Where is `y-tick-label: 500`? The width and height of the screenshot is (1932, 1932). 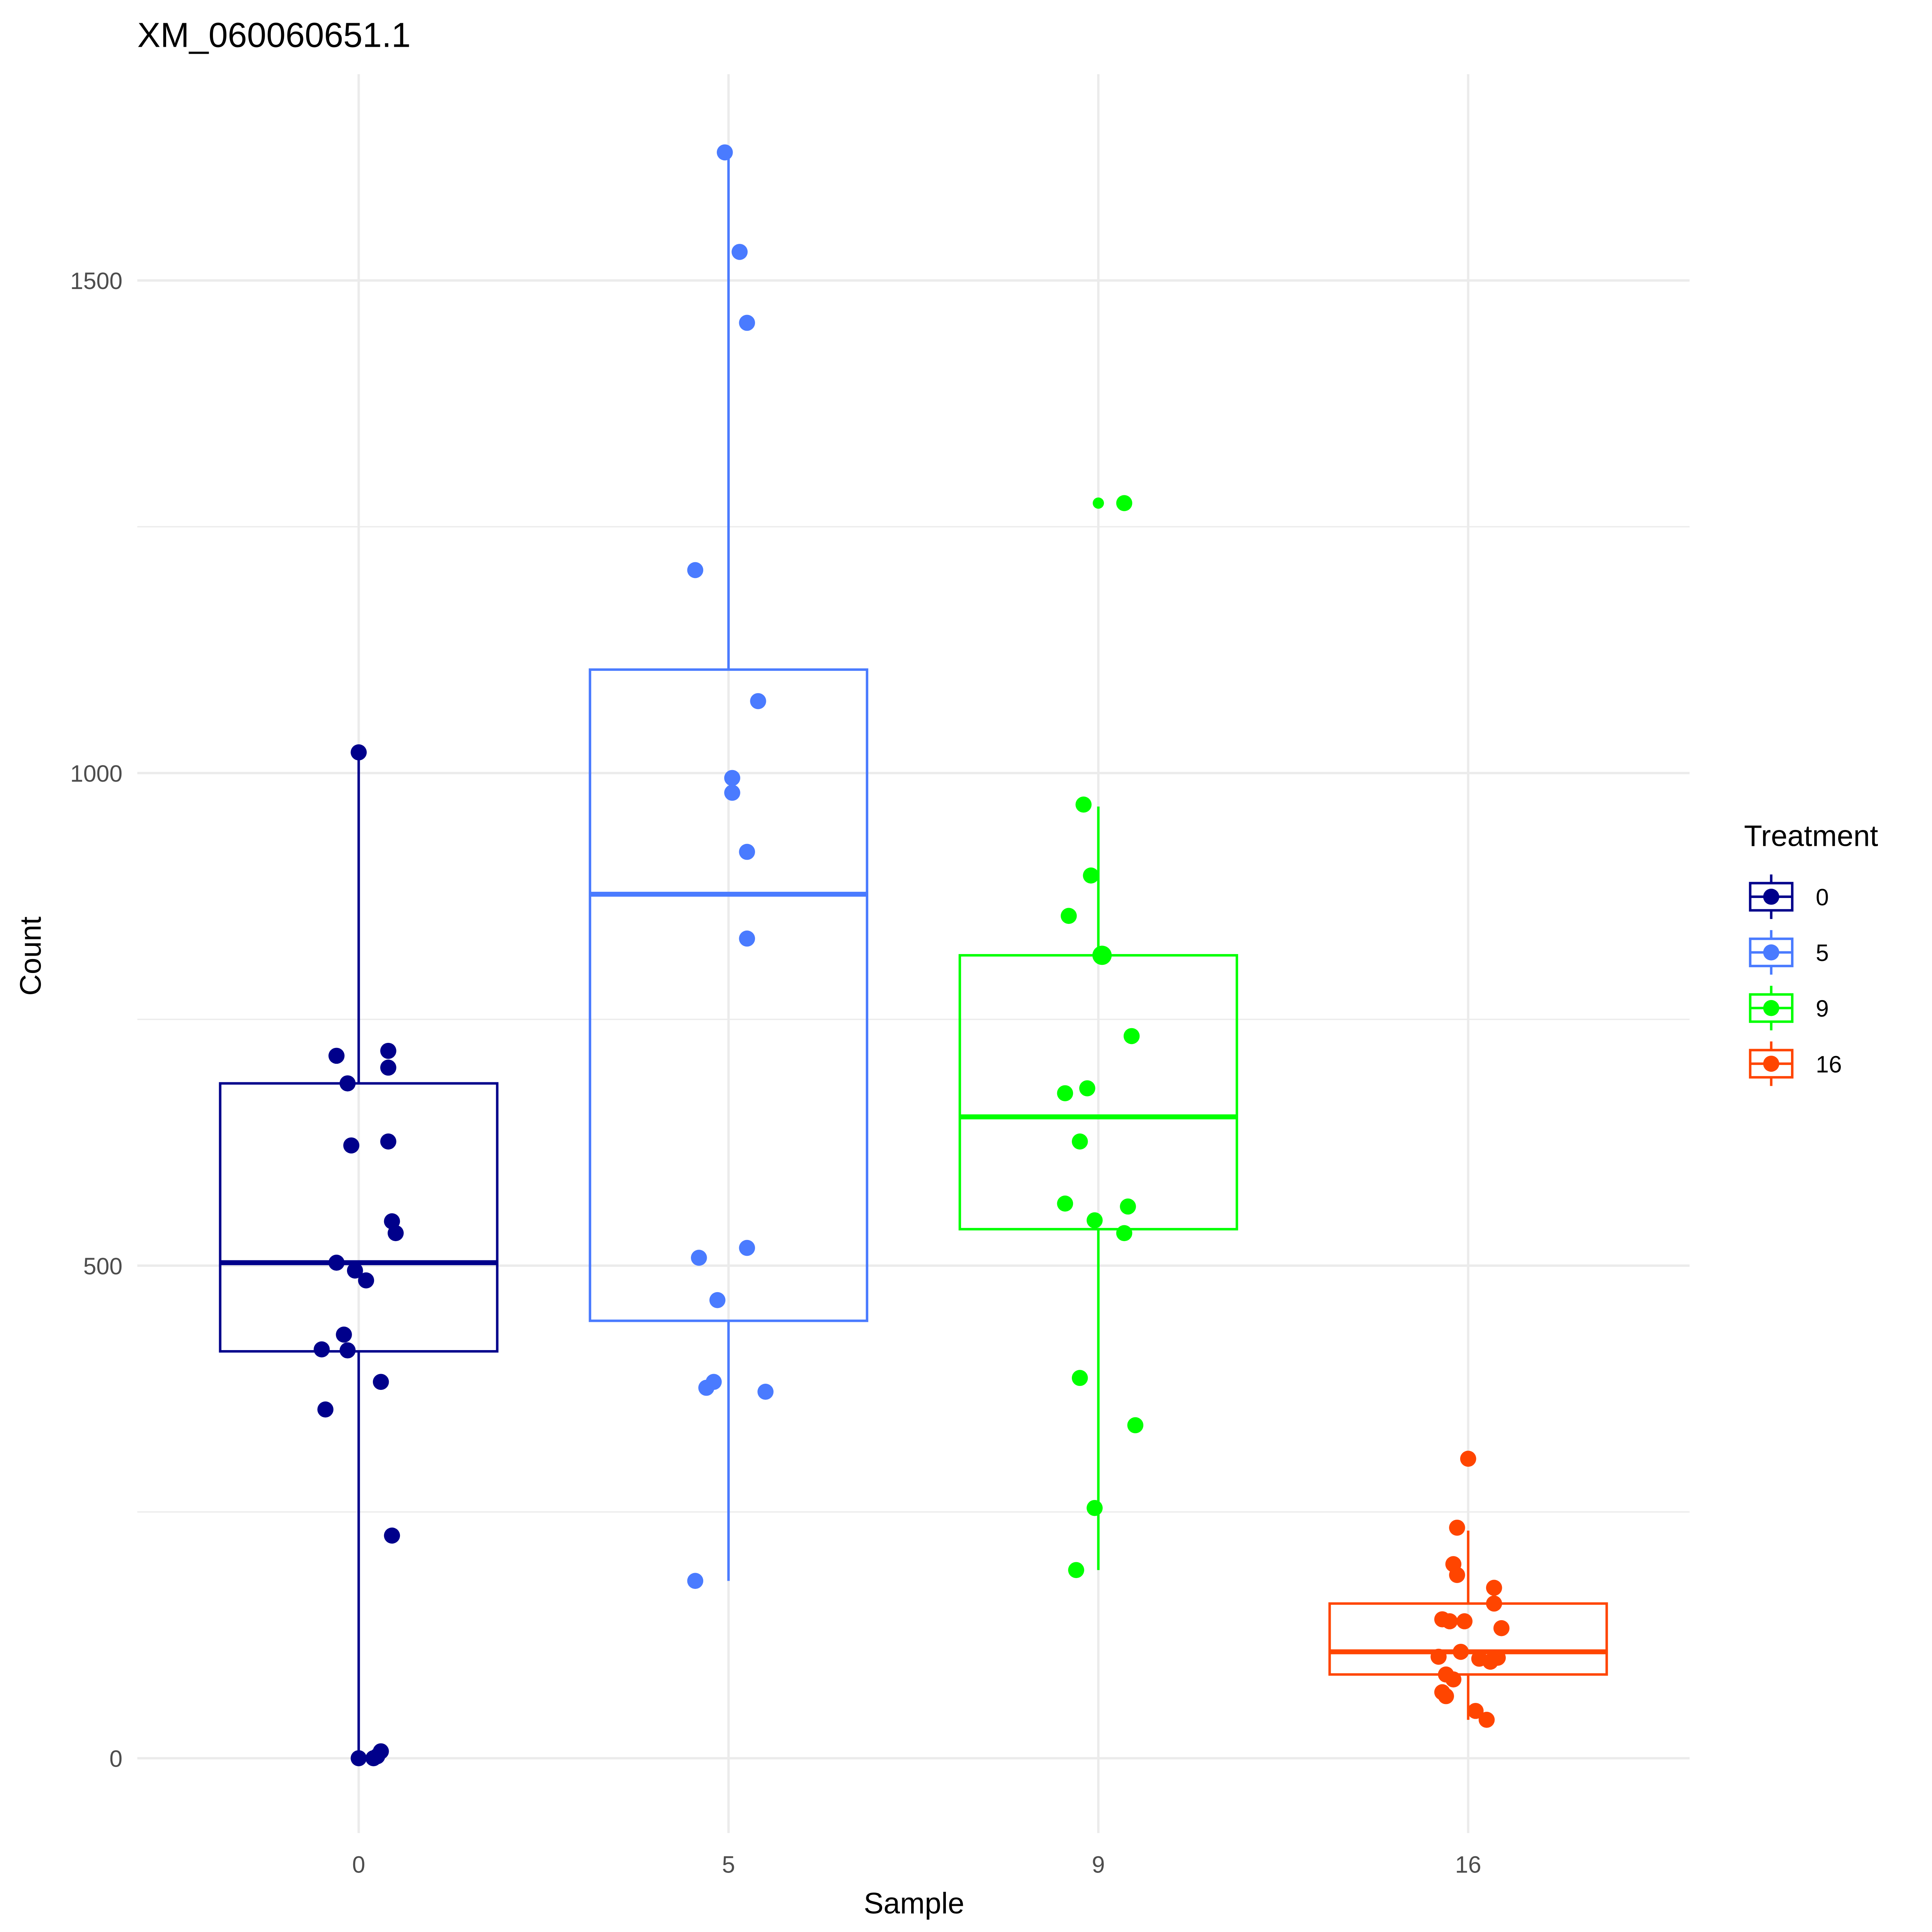 y-tick-label: 500 is located at coordinates (103, 1266).